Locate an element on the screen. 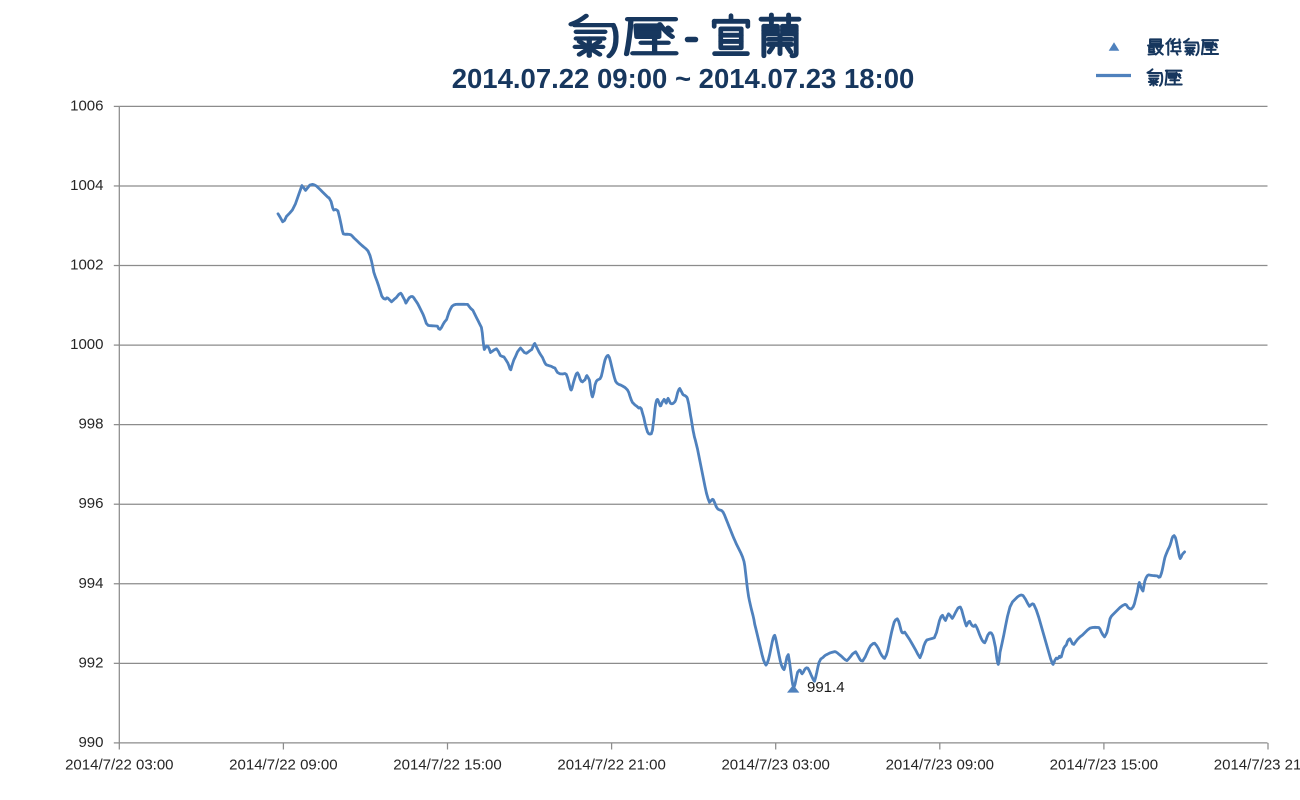  svg-text: 994 is located at coordinates (90, 583).